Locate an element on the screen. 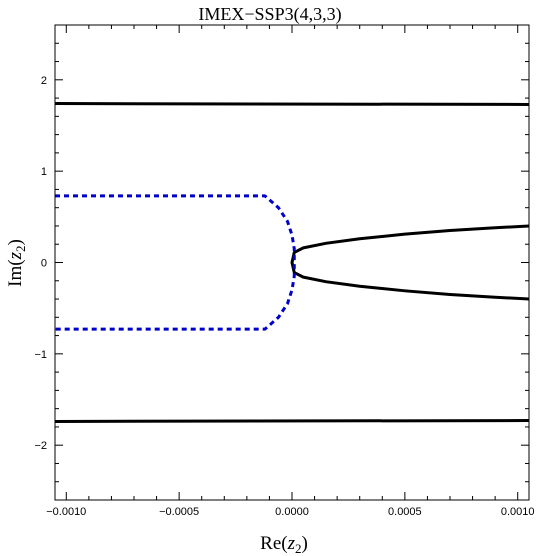 This screenshot has width=540, height=556. chart-title: IMEX−SSP3(4,3,3) is located at coordinates (269, 14).